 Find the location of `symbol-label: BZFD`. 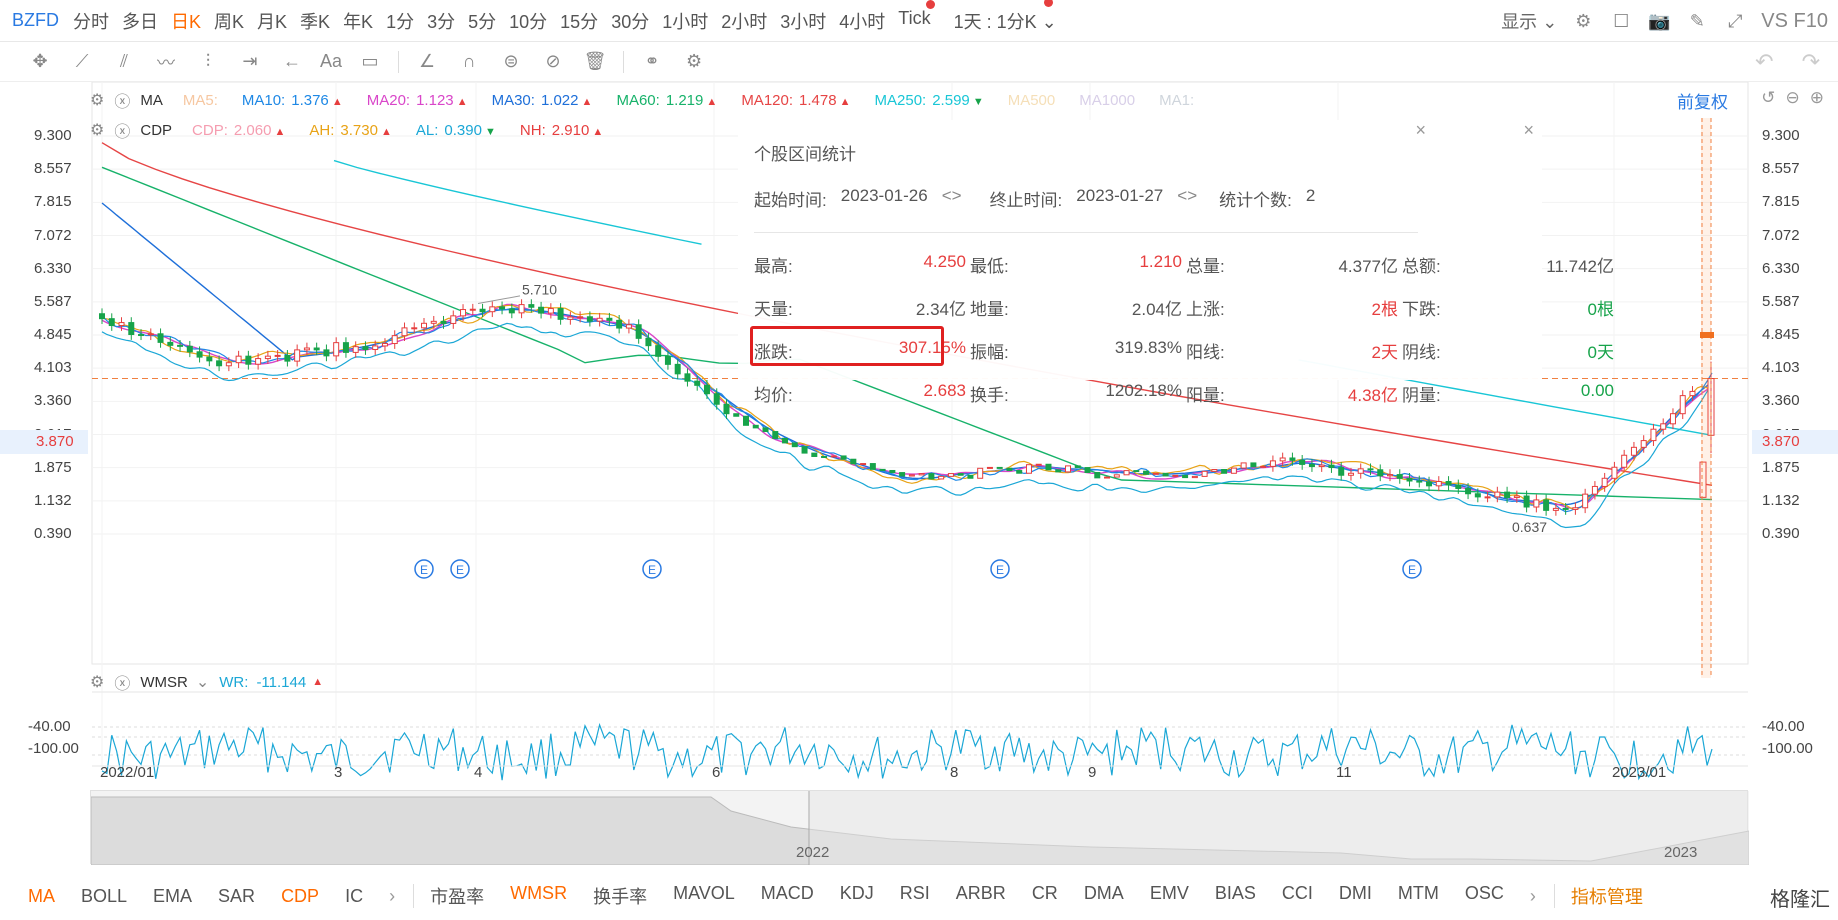

symbol-label: BZFD is located at coordinates (35, 20).